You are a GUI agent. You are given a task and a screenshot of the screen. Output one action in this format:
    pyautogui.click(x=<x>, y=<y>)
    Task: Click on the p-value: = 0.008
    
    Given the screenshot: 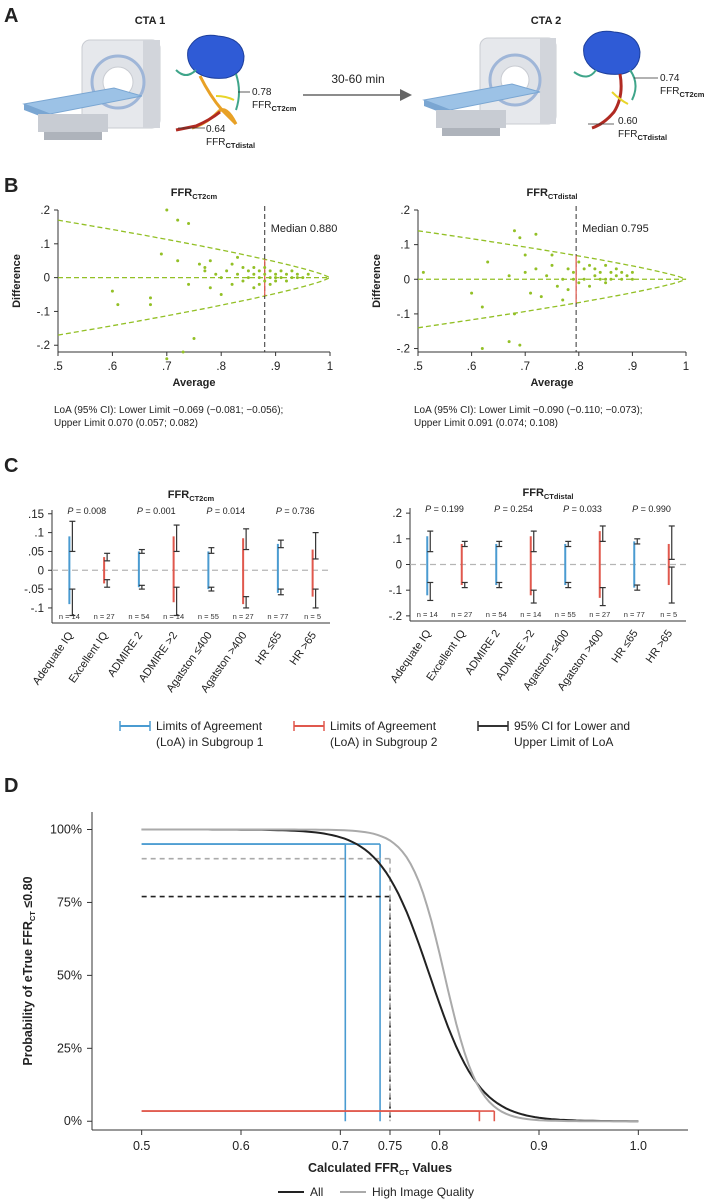 What is the action you would take?
    pyautogui.click(x=89, y=511)
    